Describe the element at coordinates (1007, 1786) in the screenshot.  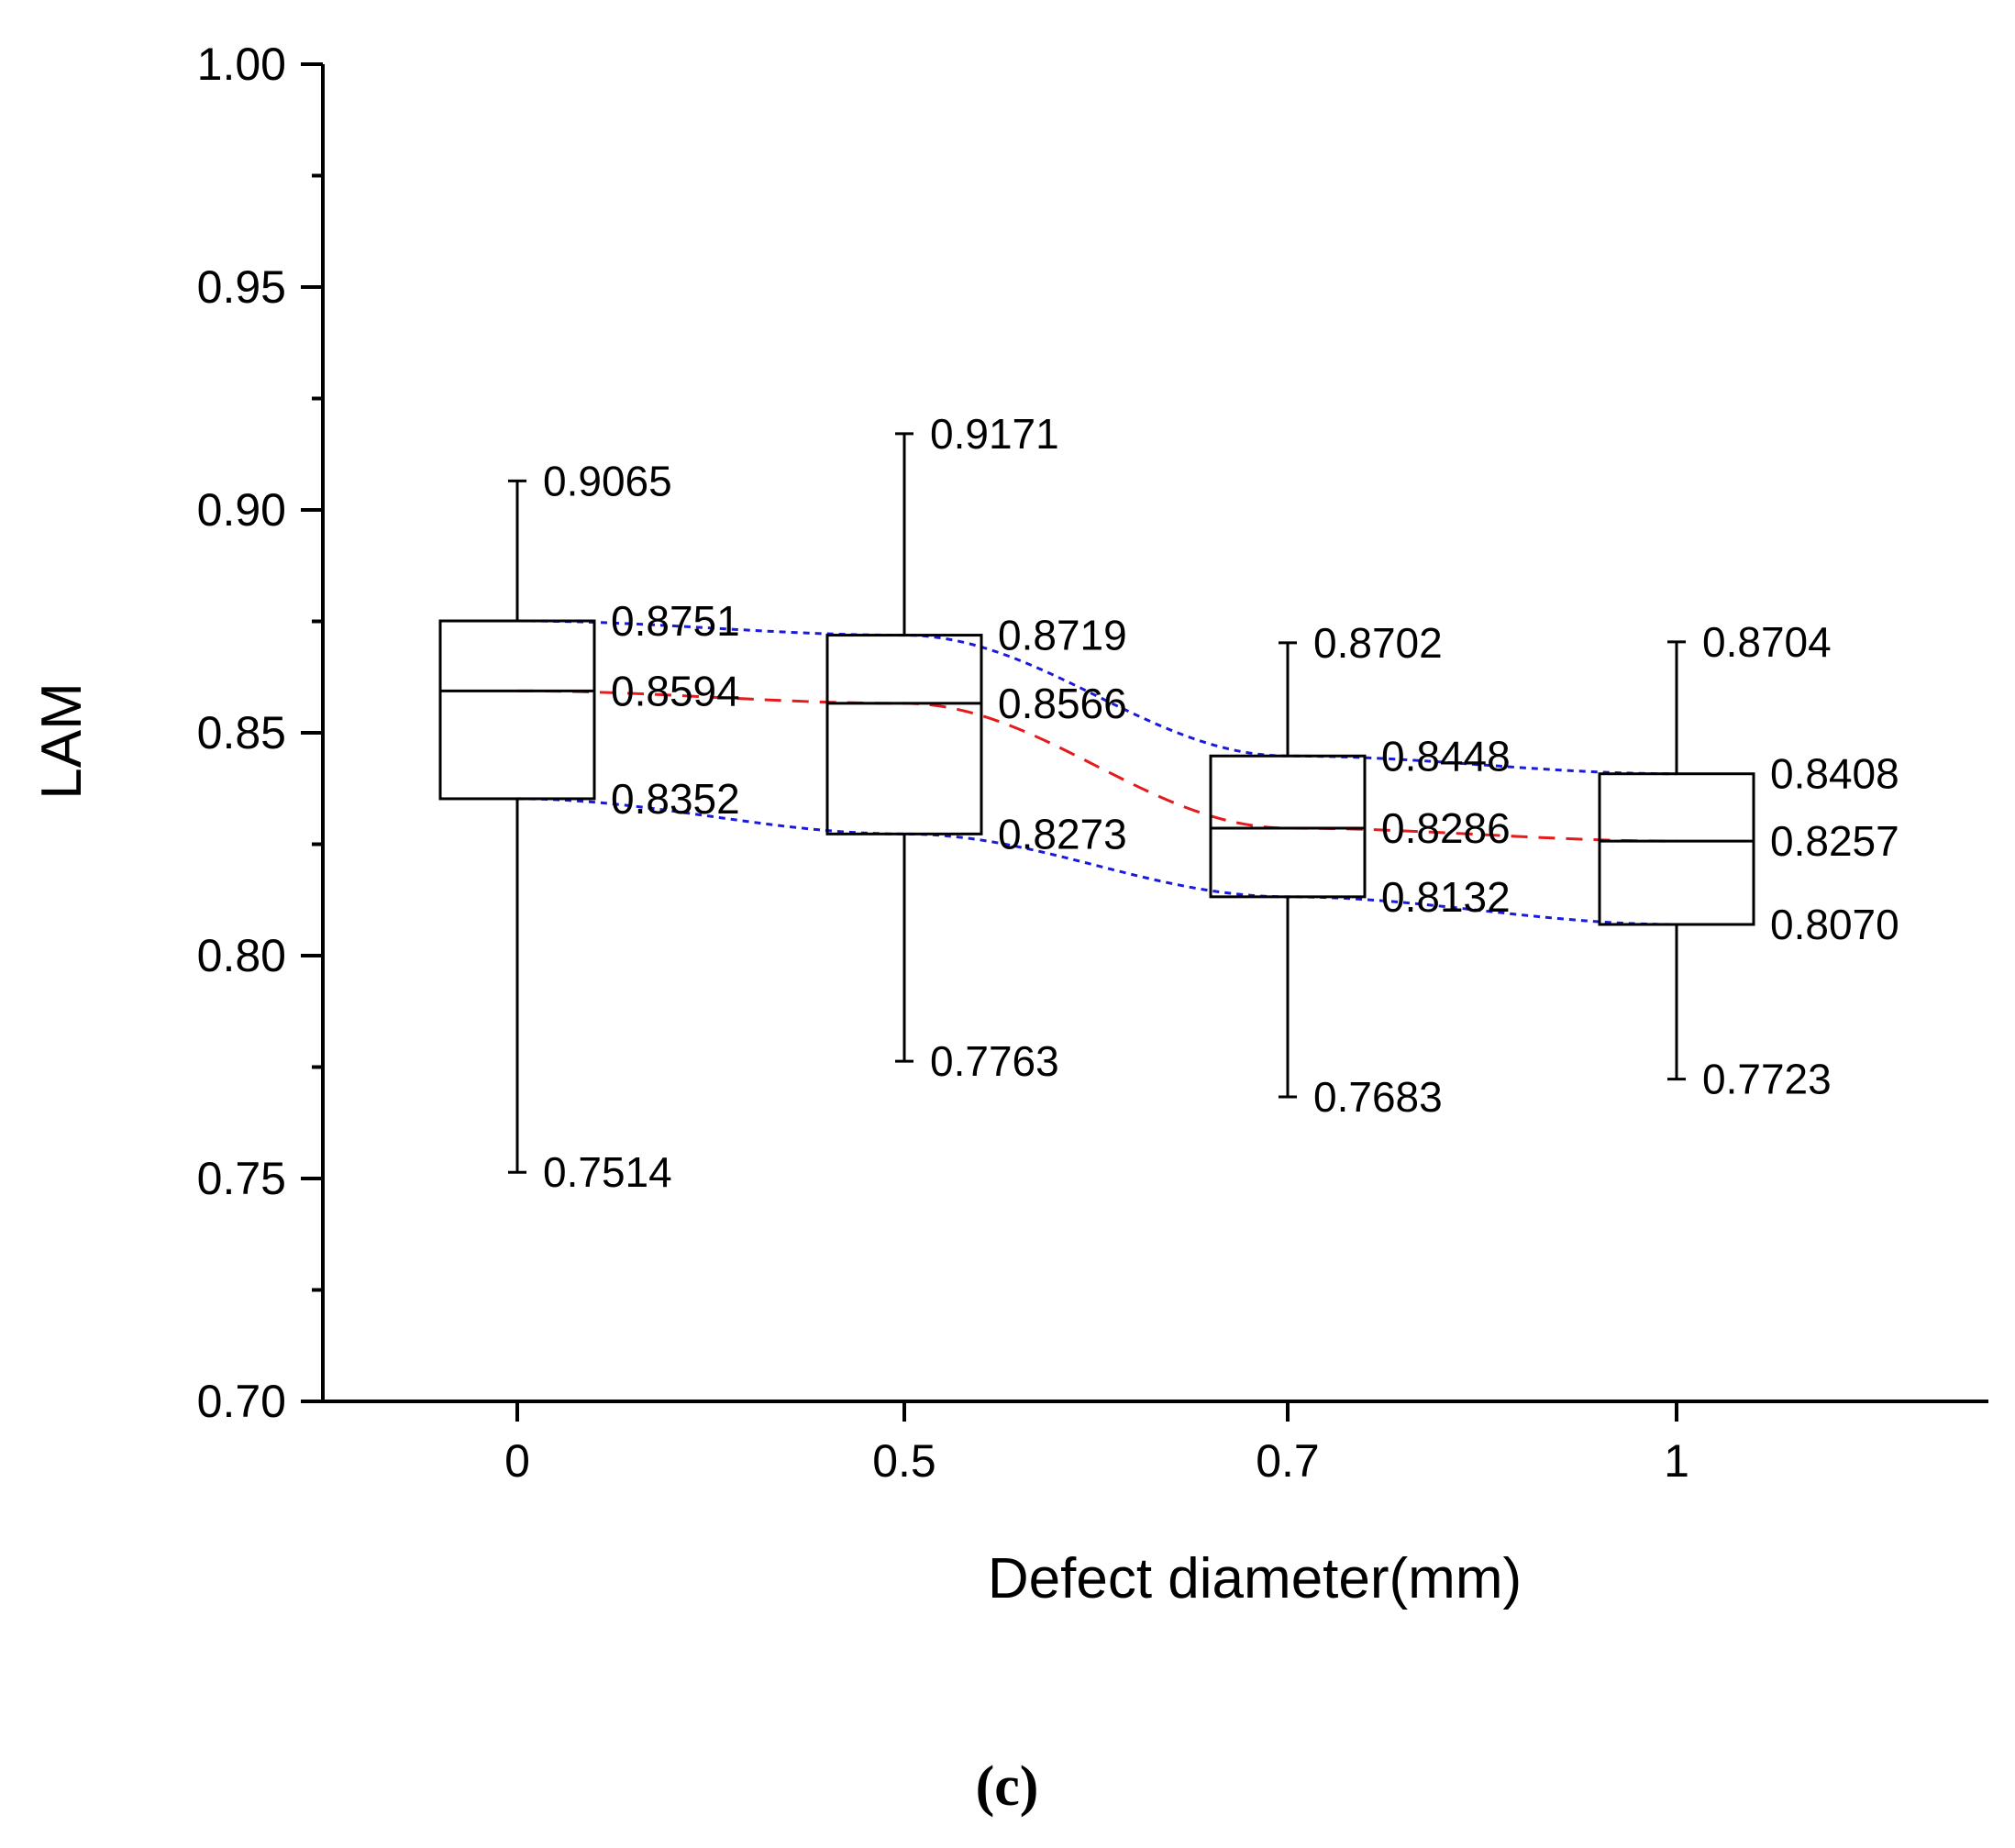
I see `figure-caption: (c)` at that location.